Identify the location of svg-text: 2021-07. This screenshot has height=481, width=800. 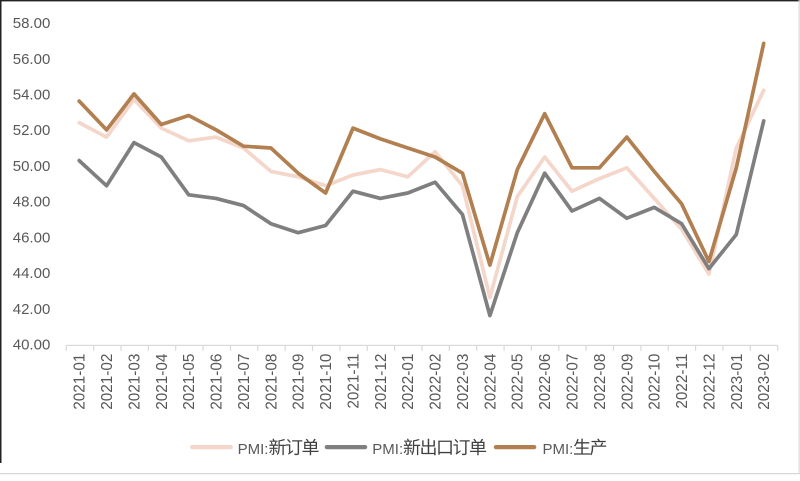
(244, 382).